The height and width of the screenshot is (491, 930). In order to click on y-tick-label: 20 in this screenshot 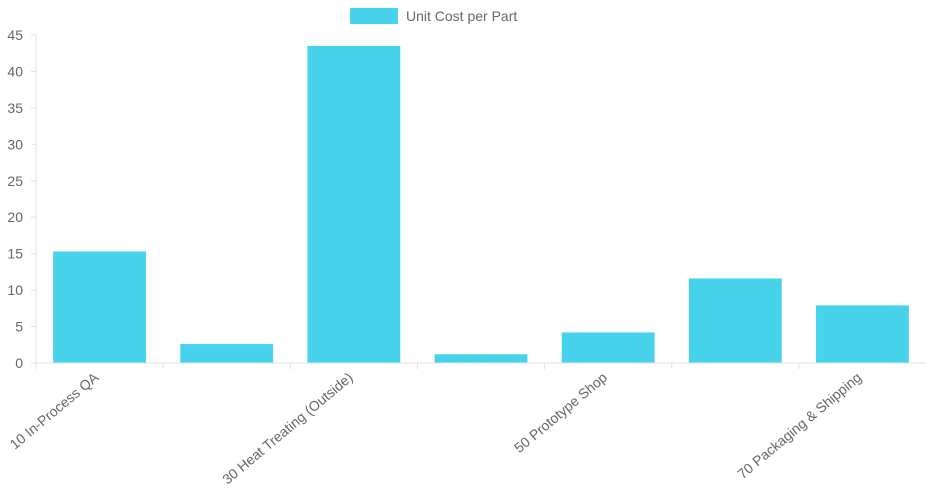, I will do `click(15, 217)`.